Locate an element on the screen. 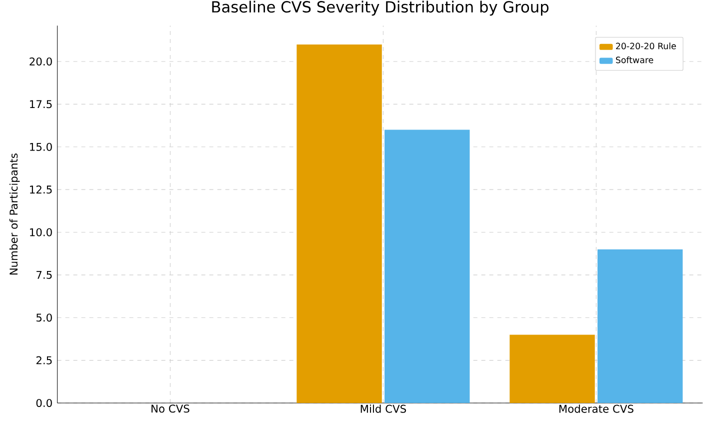 The width and height of the screenshot is (703, 423). x-tick-label: Mild CVS is located at coordinates (383, 408).